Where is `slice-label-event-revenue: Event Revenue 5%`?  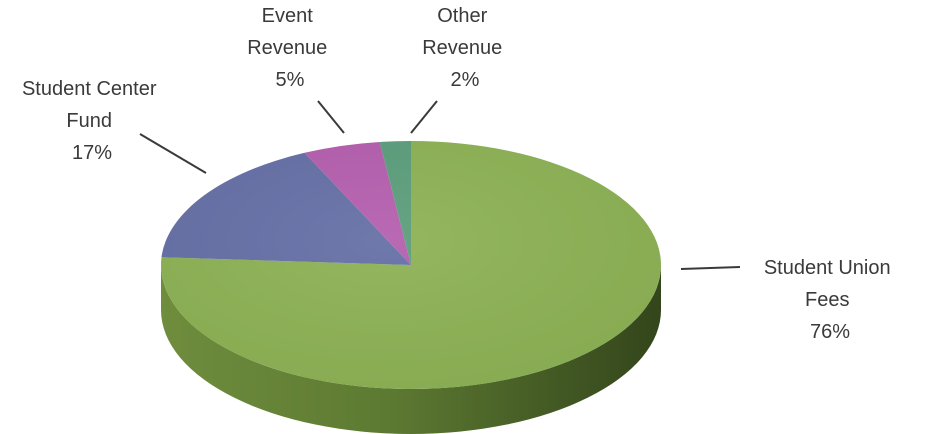 slice-label-event-revenue: Event Revenue 5% is located at coordinates (290, 48).